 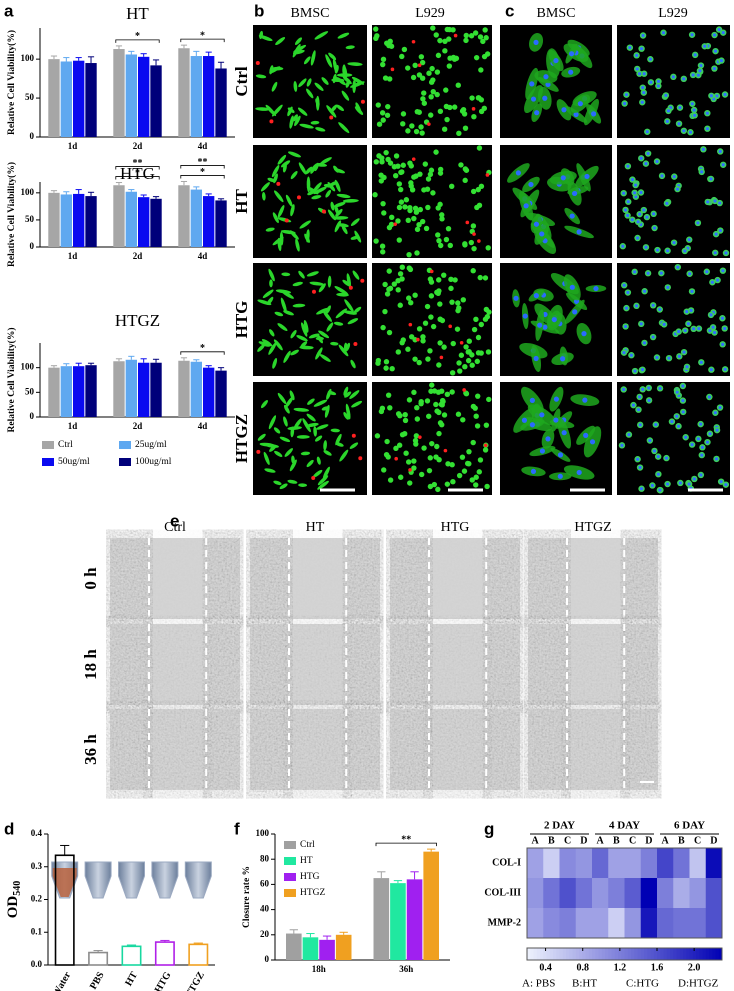 I want to click on y-axis-label-main: OD, so click(x=13, y=907).